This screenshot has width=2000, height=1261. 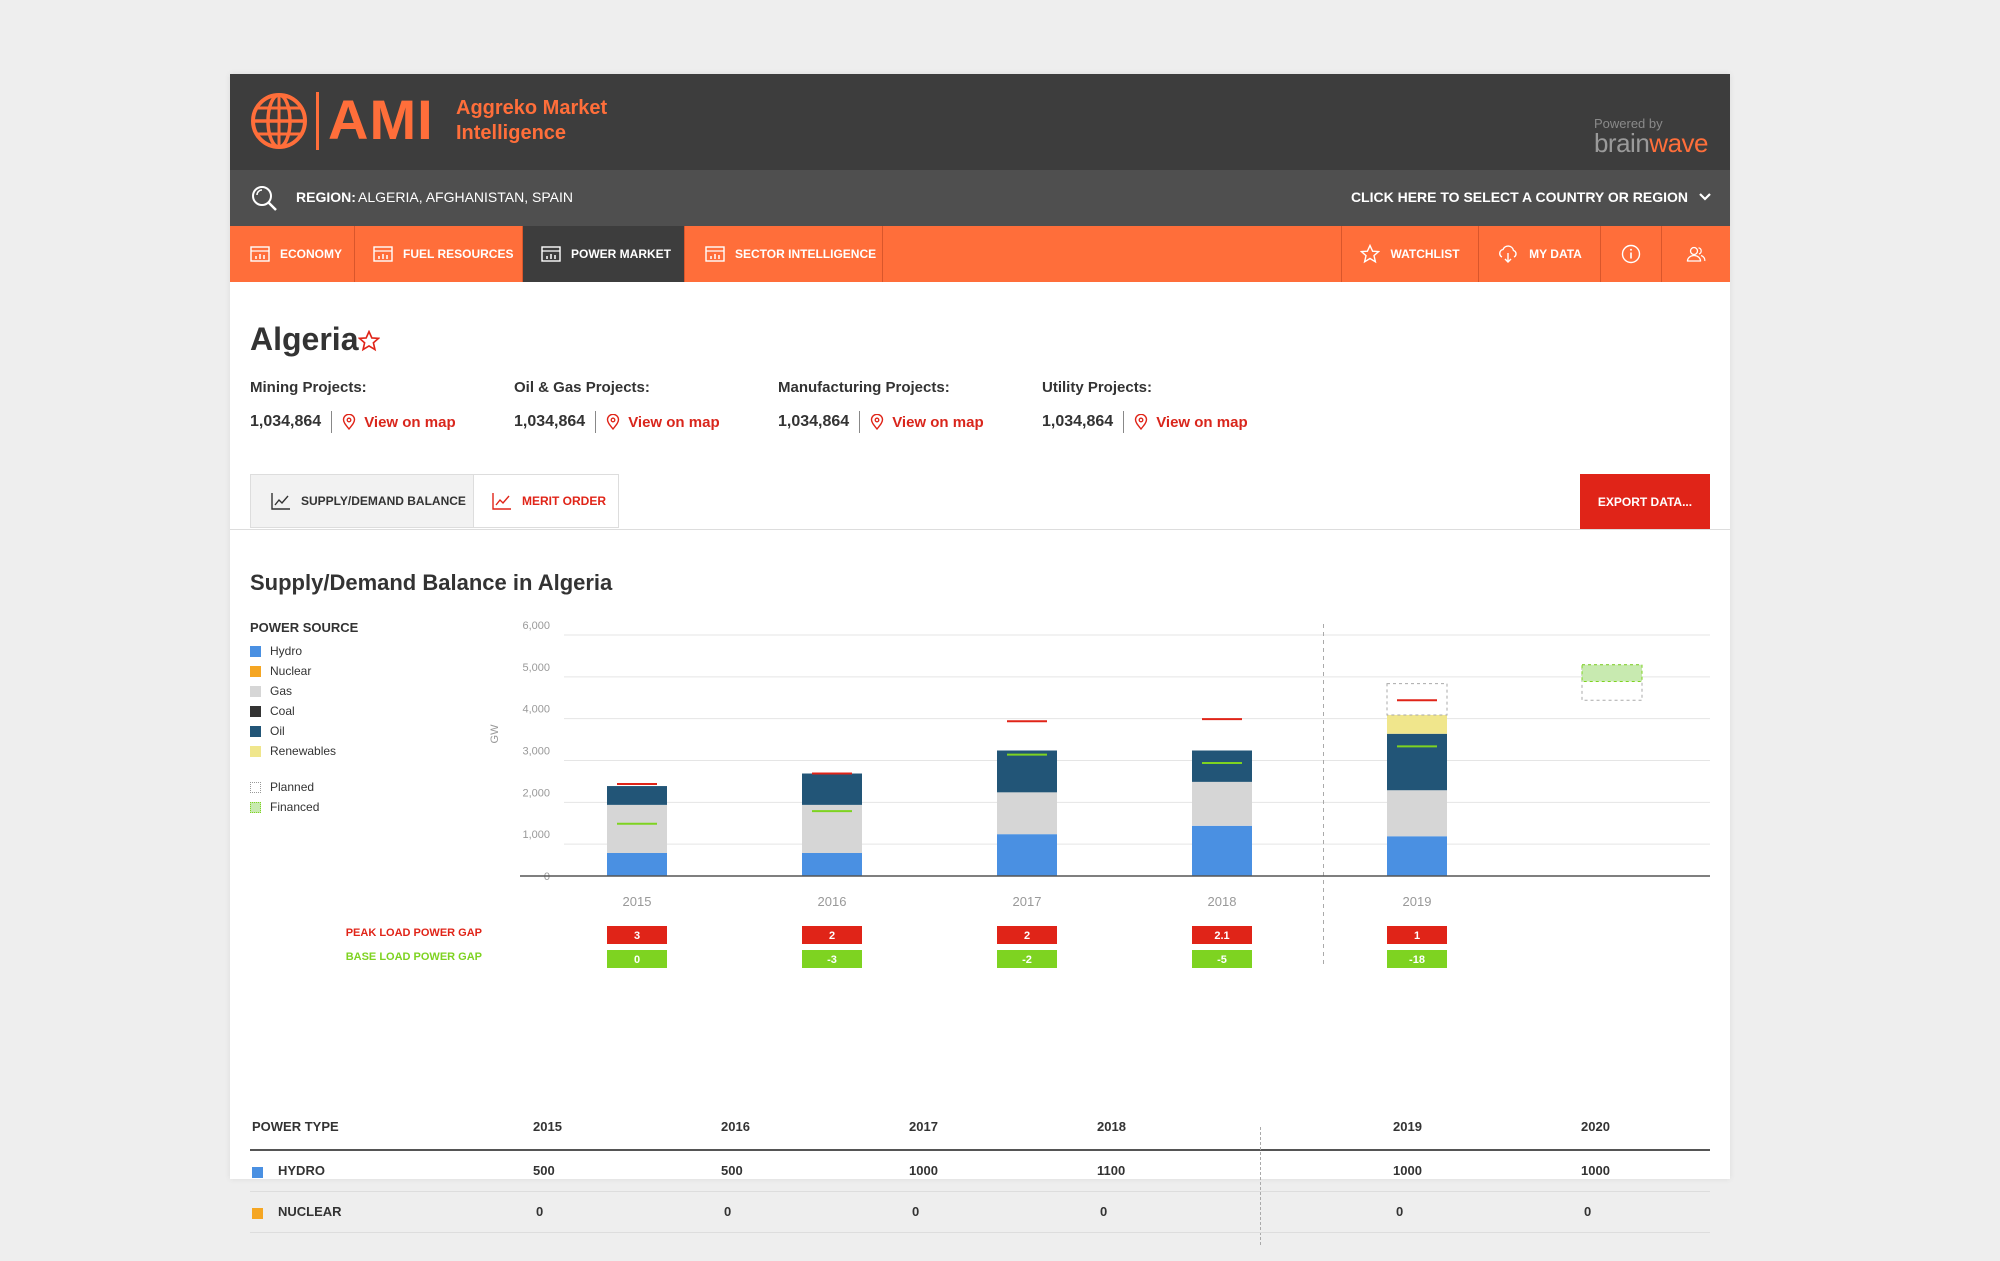 What do you see at coordinates (310, 1211) in the screenshot?
I see `row-type: NUCLEAR` at bounding box center [310, 1211].